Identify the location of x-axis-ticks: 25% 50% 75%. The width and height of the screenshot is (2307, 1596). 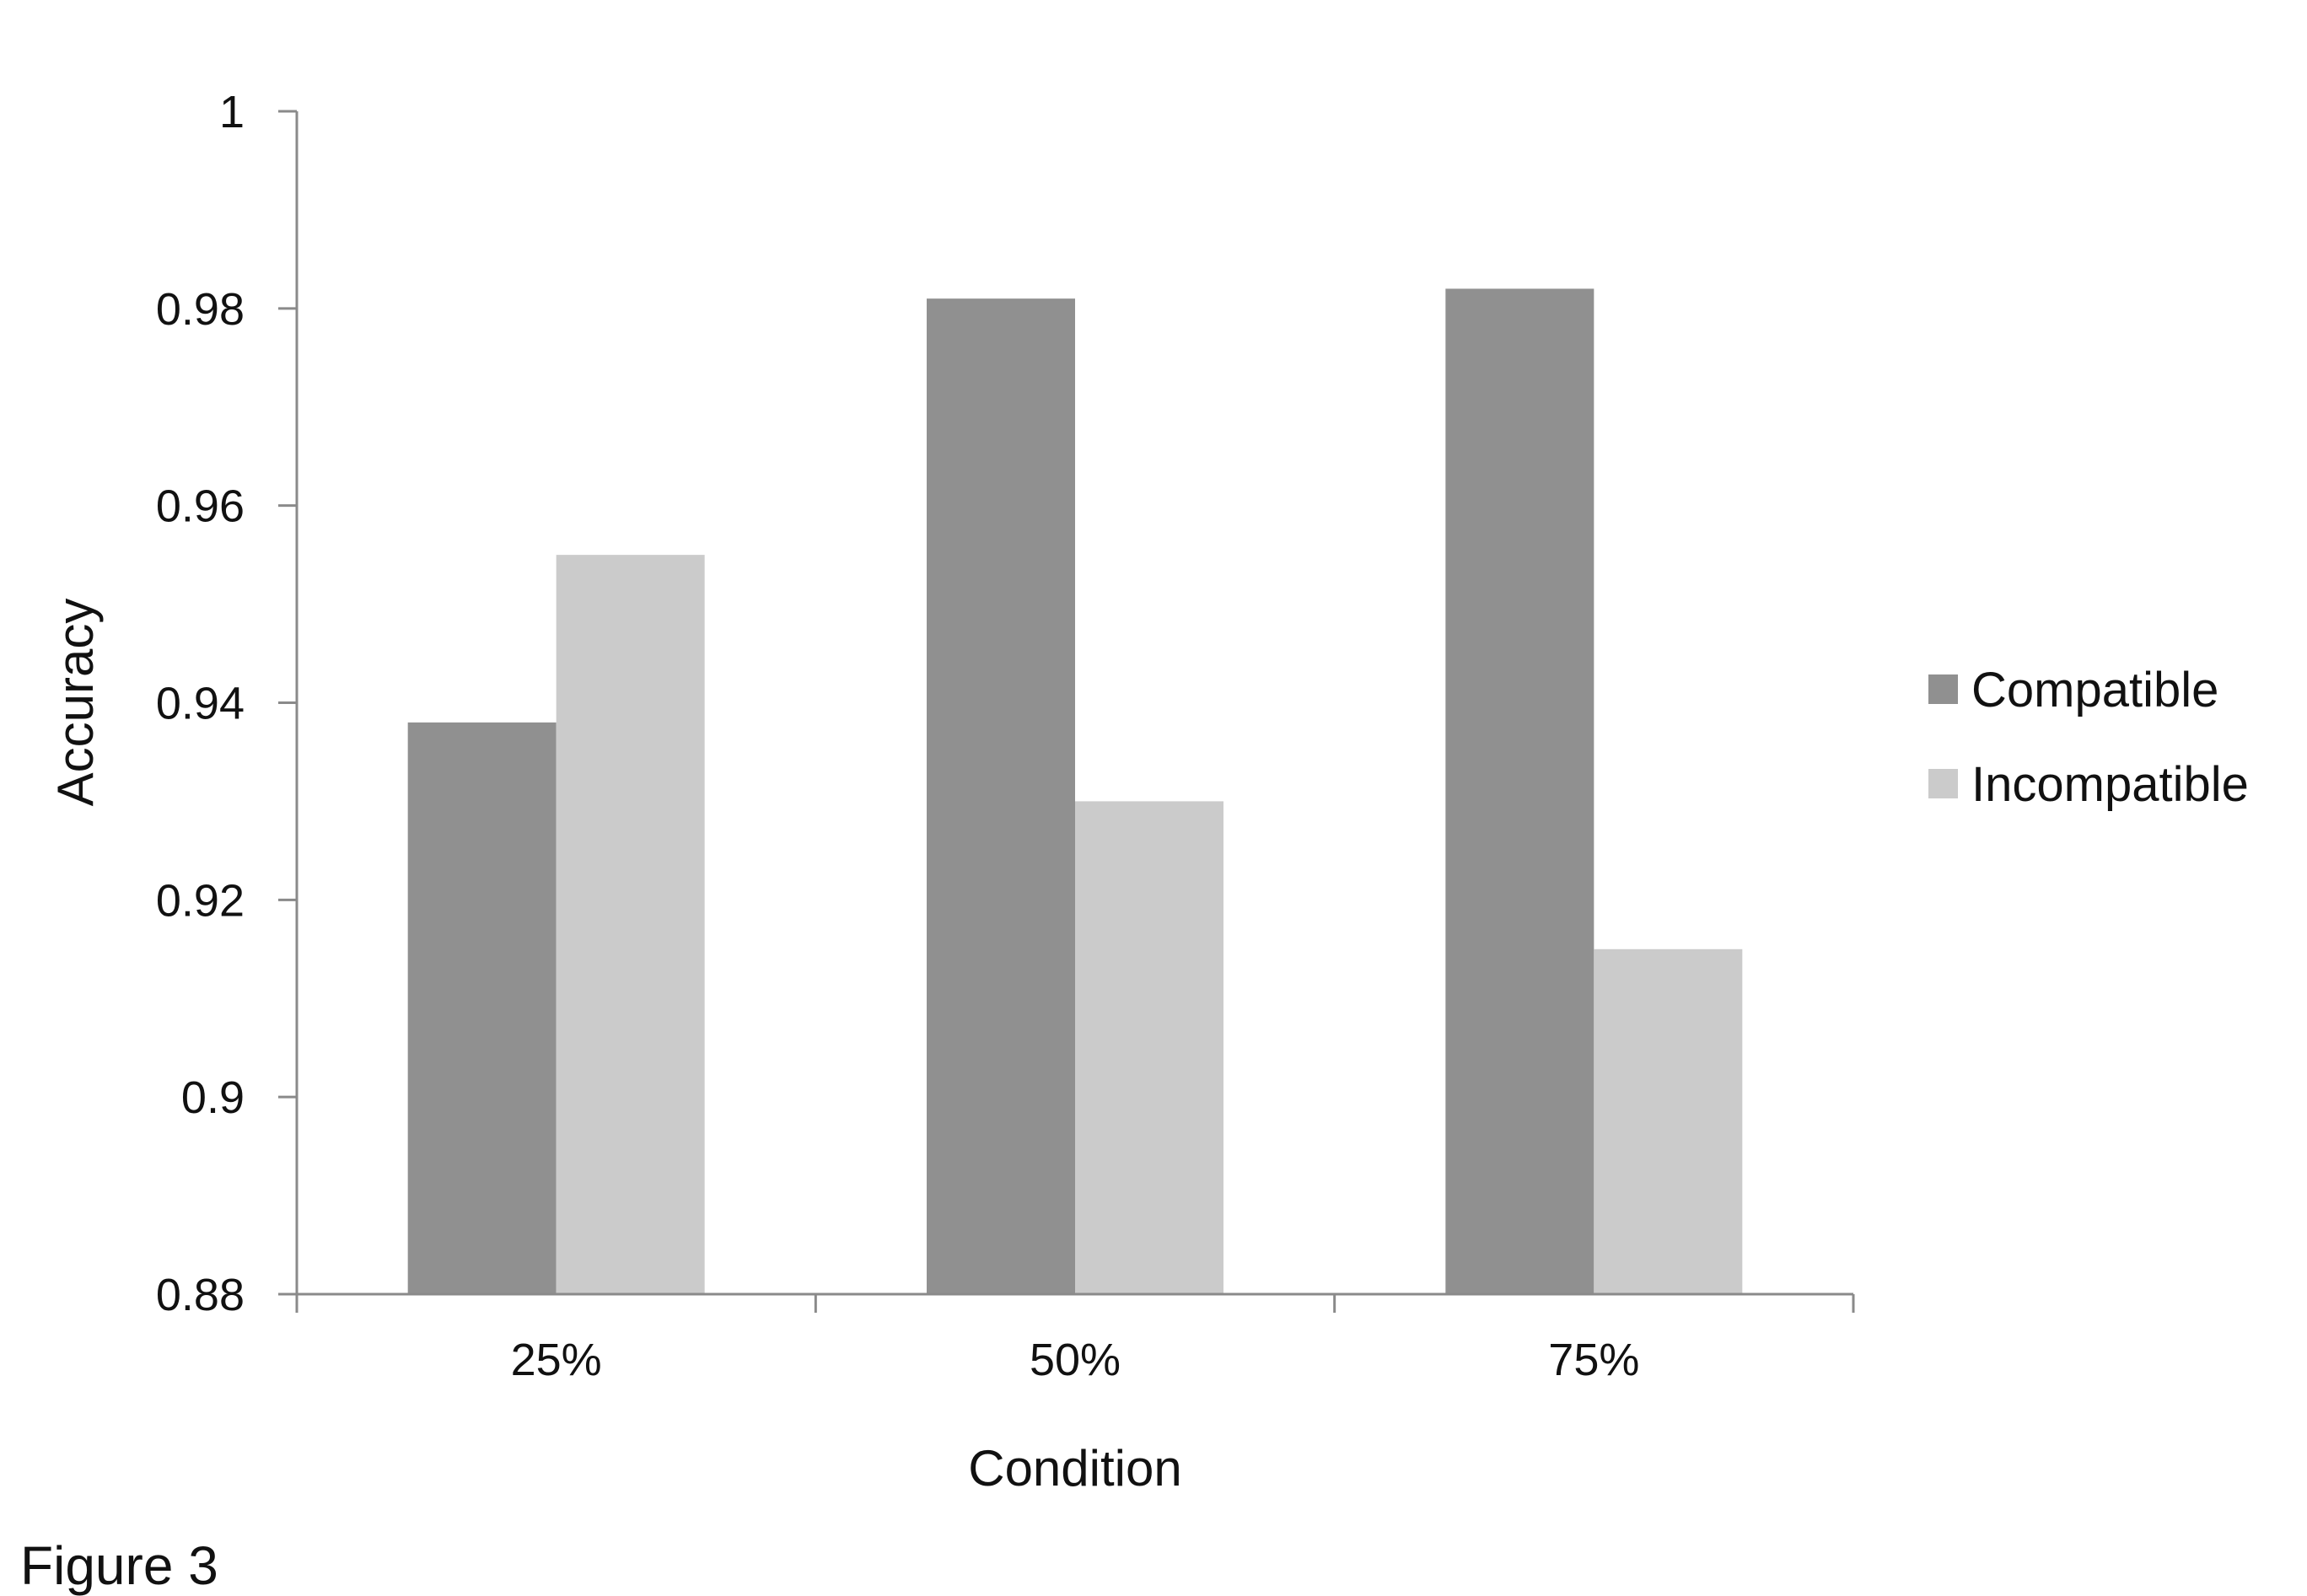
(1075, 1340).